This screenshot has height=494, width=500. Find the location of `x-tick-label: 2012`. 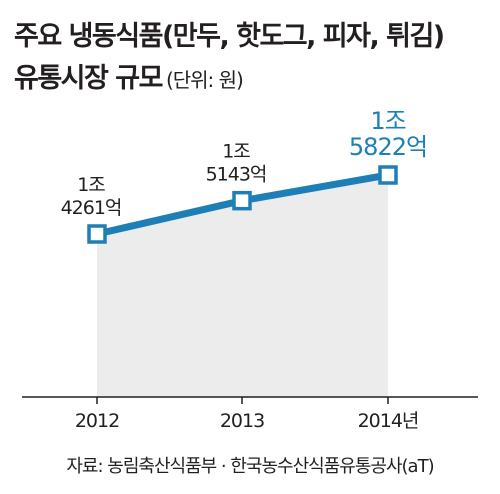

x-tick-label: 2012 is located at coordinates (97, 421).